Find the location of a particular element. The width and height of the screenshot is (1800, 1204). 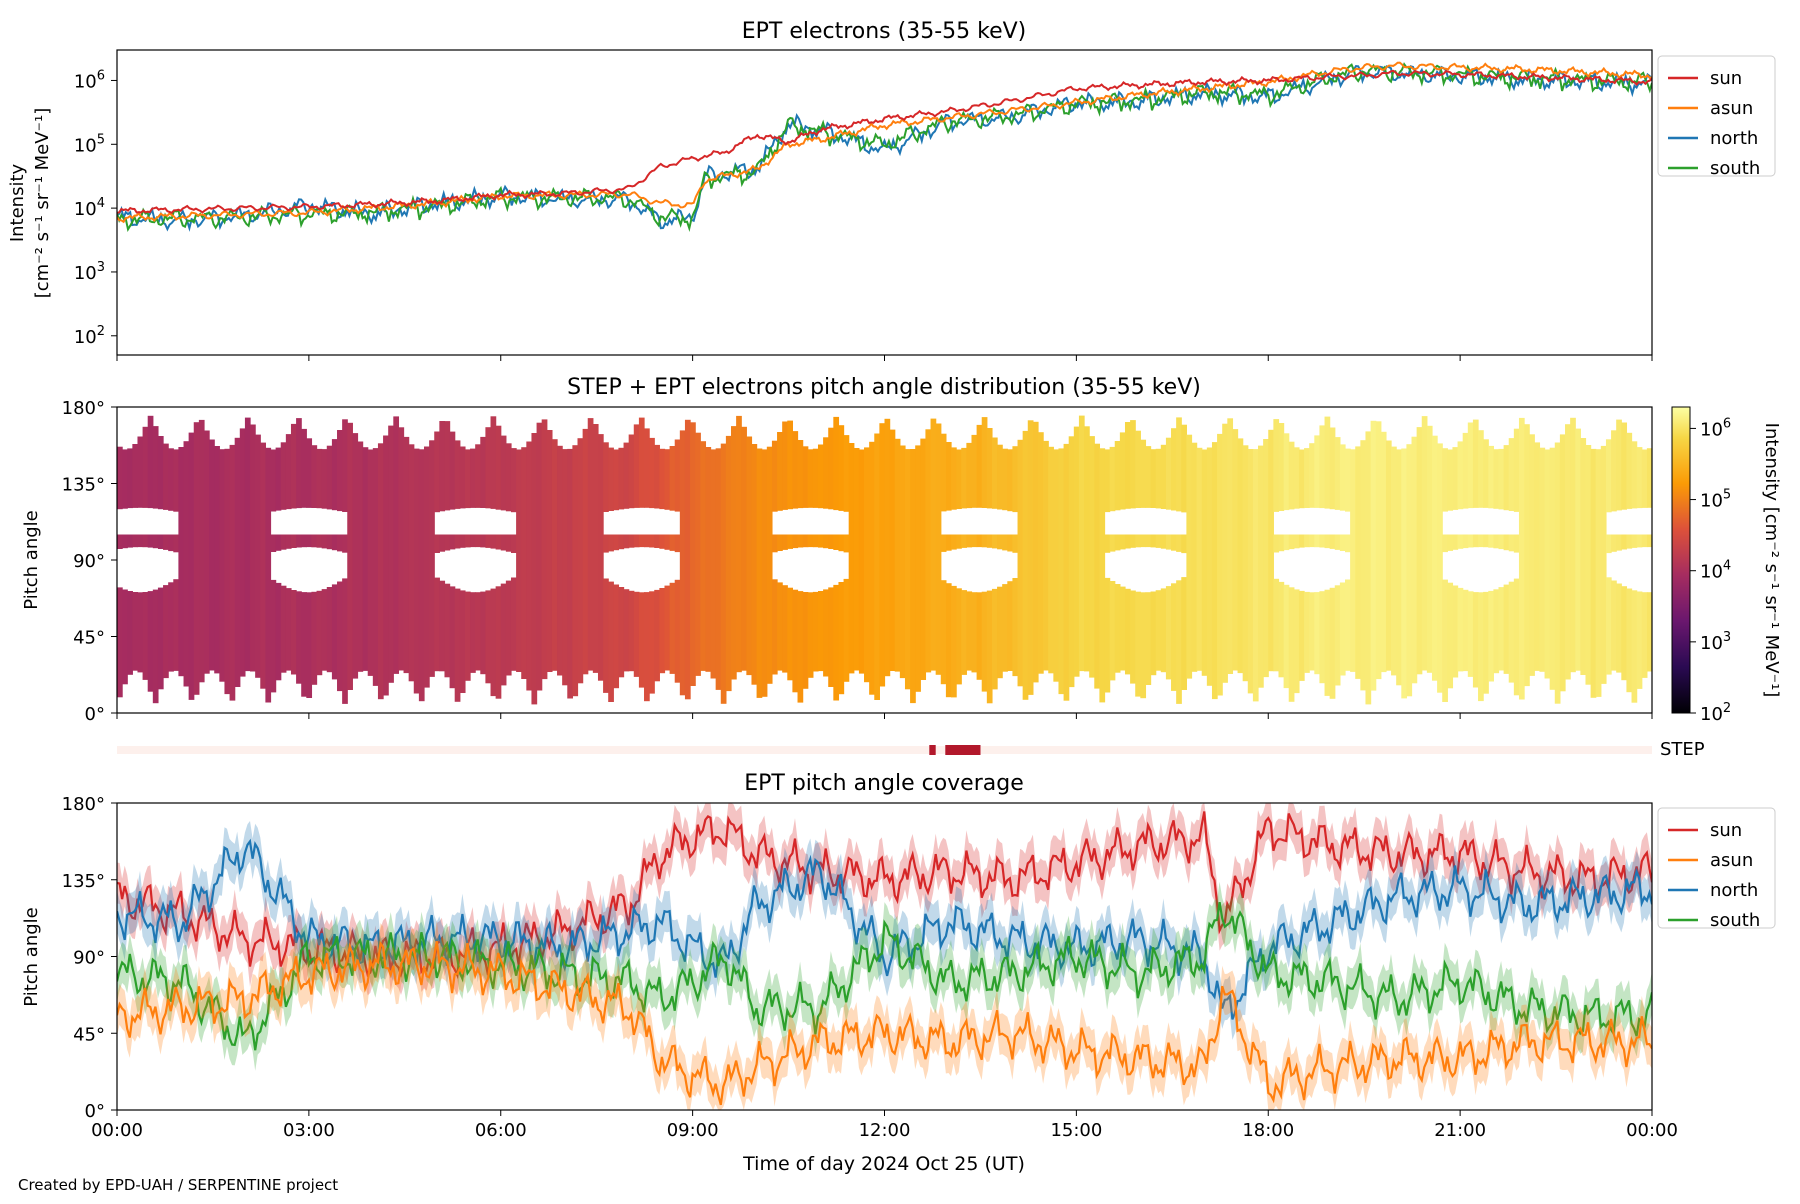

series-line-north is located at coordinates (884, 929).